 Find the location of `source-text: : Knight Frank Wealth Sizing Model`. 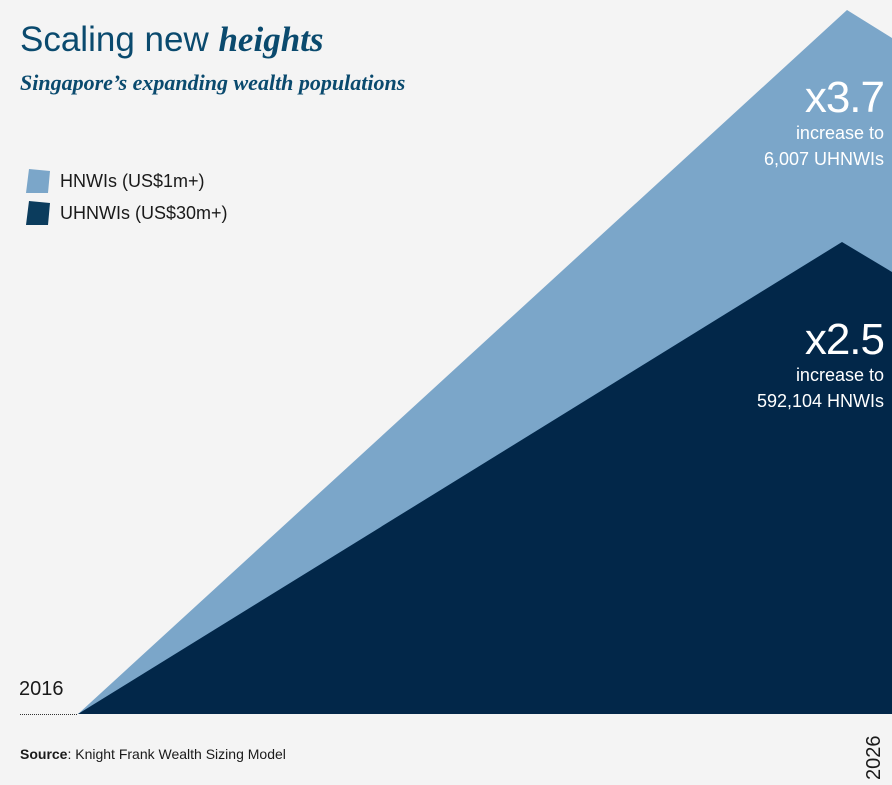

source-text: : Knight Frank Wealth Sizing Model is located at coordinates (176, 754).